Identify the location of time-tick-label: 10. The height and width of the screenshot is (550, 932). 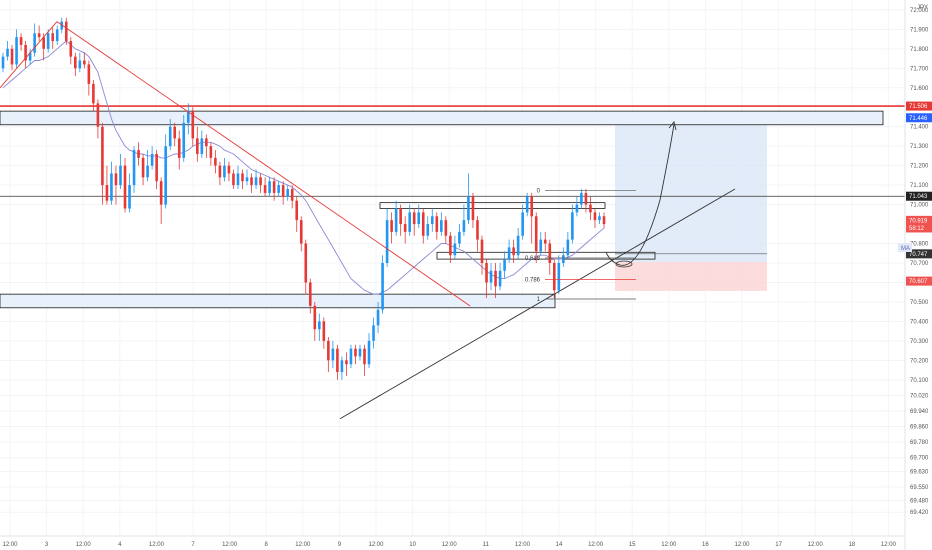
(412, 545).